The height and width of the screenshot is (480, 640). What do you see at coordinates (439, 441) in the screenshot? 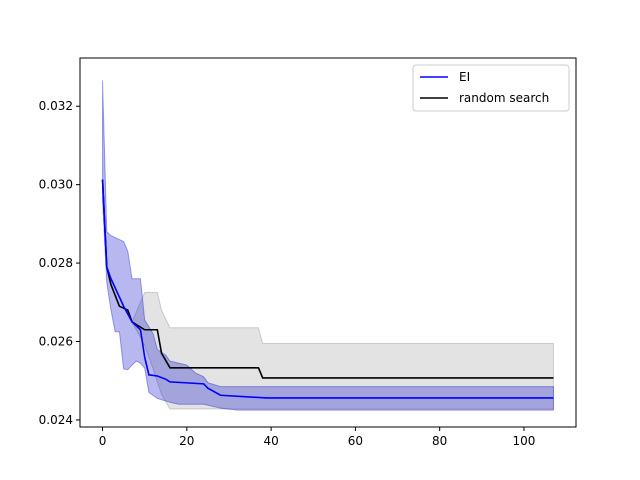
I see `x-tick-label: 80` at bounding box center [439, 441].